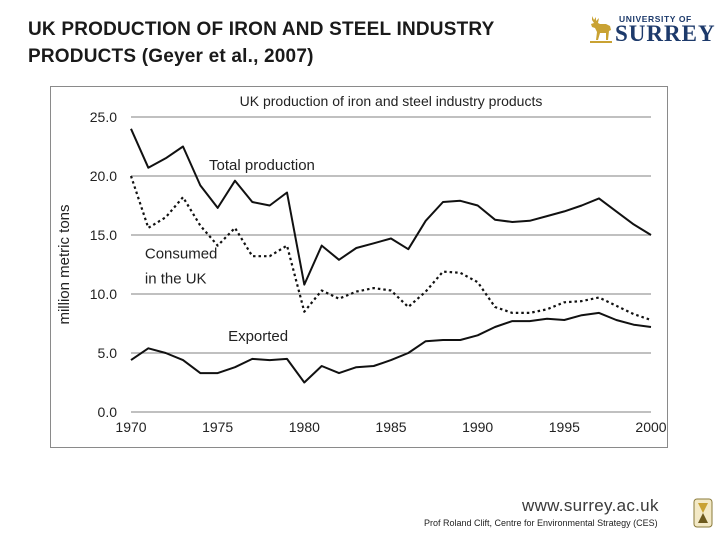 This screenshot has height=540, width=720. What do you see at coordinates (258, 336) in the screenshot?
I see `series-annotation: Exported` at bounding box center [258, 336].